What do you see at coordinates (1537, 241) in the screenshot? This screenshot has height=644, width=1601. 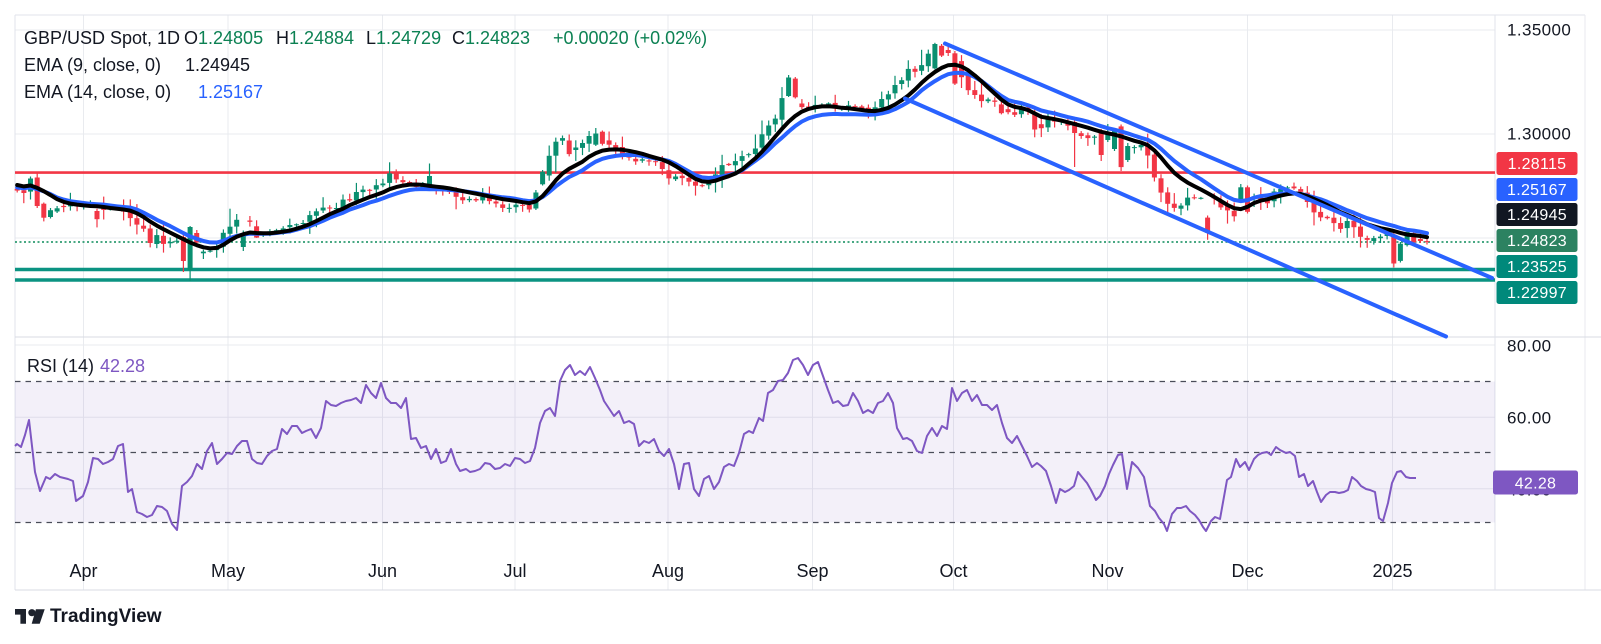 I see `svg-text: 1.24823` at bounding box center [1537, 241].